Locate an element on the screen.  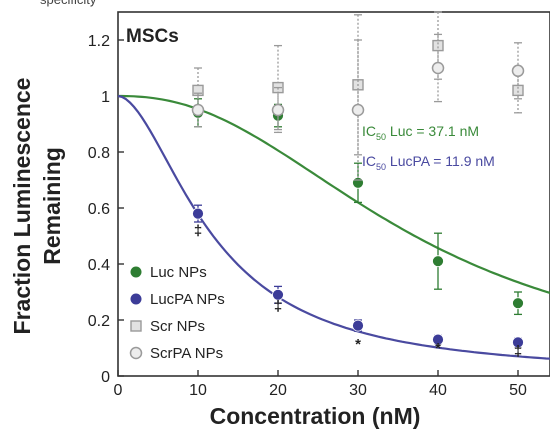
top-caption: specificity is located at coordinates (68, 3).